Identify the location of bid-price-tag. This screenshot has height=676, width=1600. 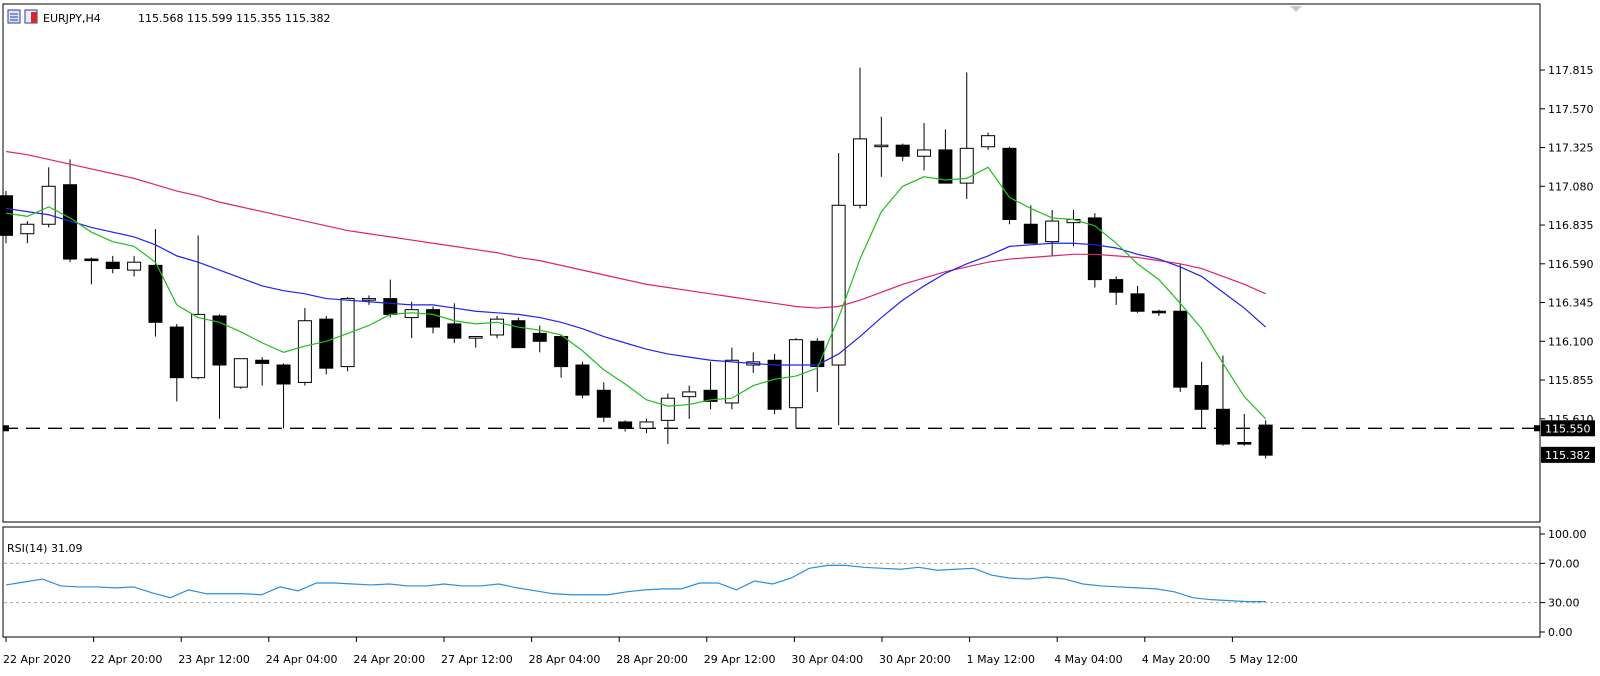
(1568, 428).